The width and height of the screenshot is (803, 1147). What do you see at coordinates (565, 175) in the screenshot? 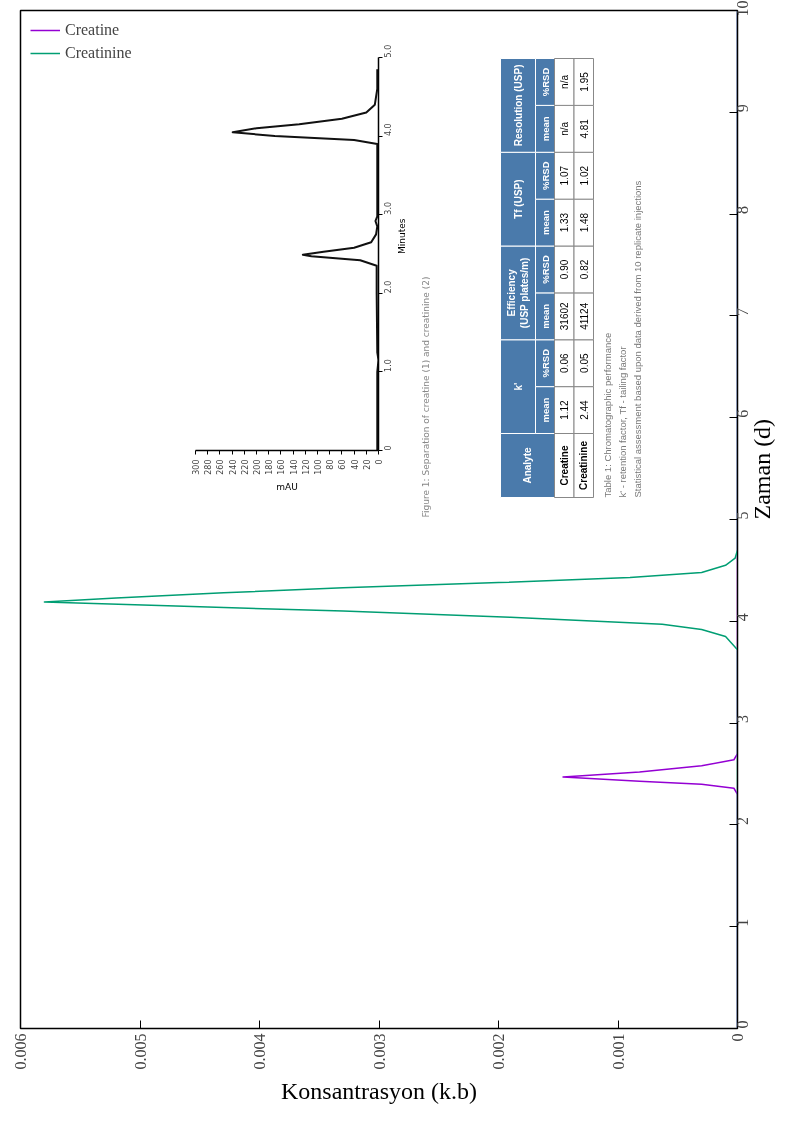
I see `text: 1.07` at bounding box center [565, 175].